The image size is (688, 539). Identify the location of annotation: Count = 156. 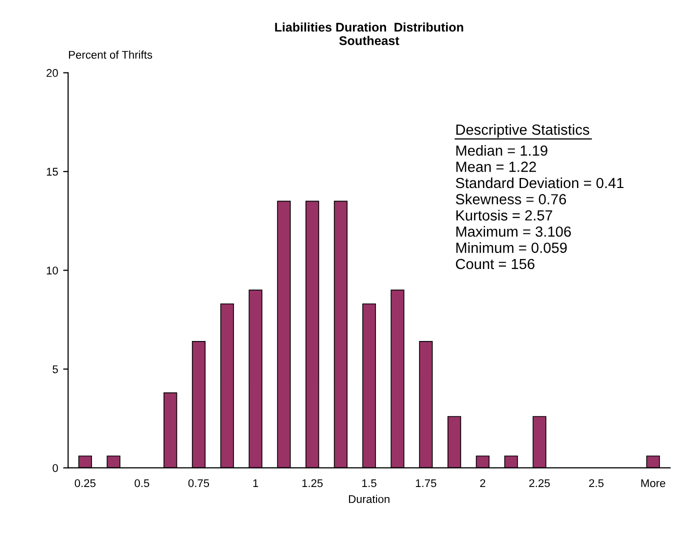
(495, 264).